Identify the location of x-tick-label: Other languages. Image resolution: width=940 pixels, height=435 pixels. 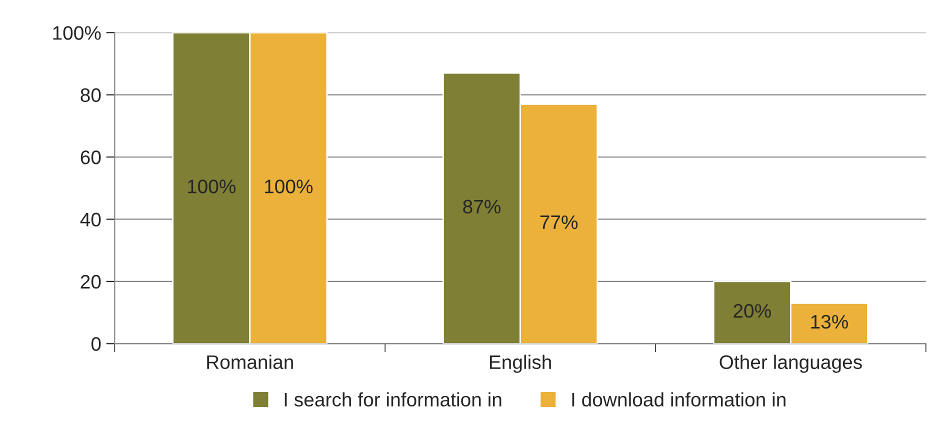
(791, 363).